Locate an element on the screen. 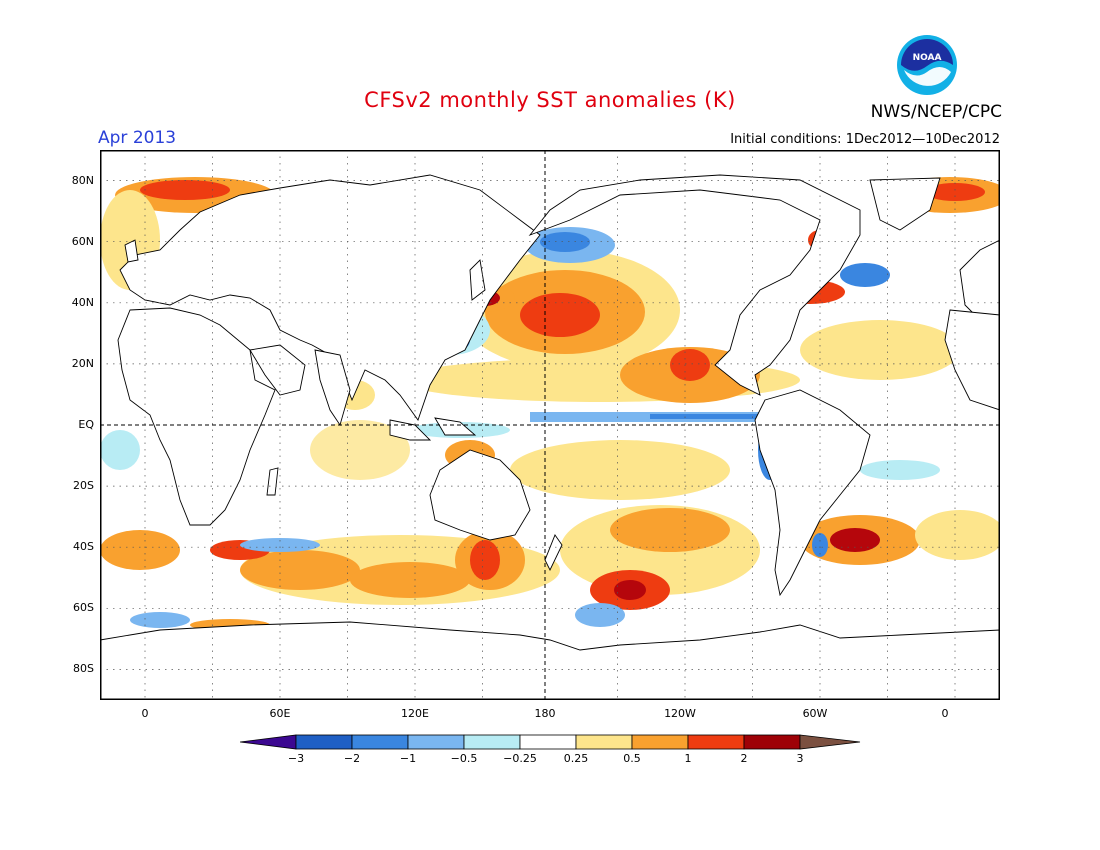 This screenshot has width=1100, height=850. colorbar-tick-label: 0.5 is located at coordinates (632, 758).